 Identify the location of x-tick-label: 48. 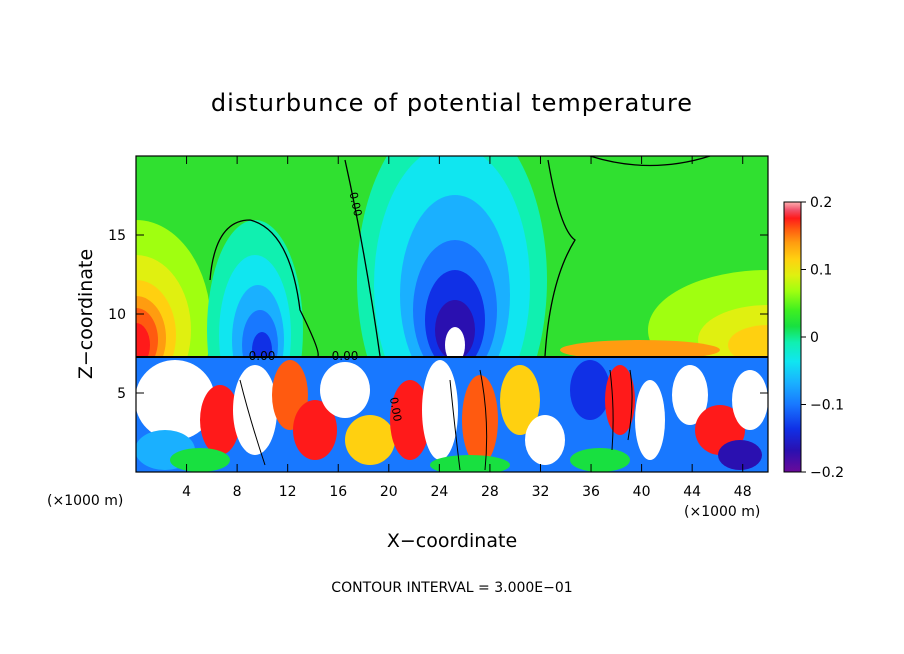
(743, 492).